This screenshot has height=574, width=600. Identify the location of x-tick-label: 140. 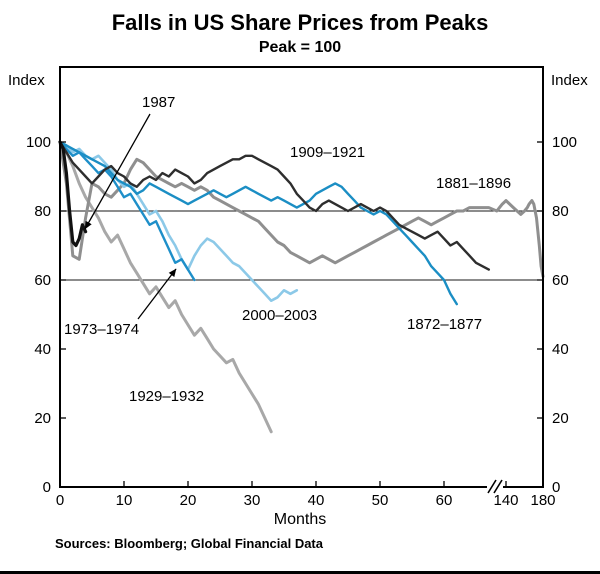
(505, 500).